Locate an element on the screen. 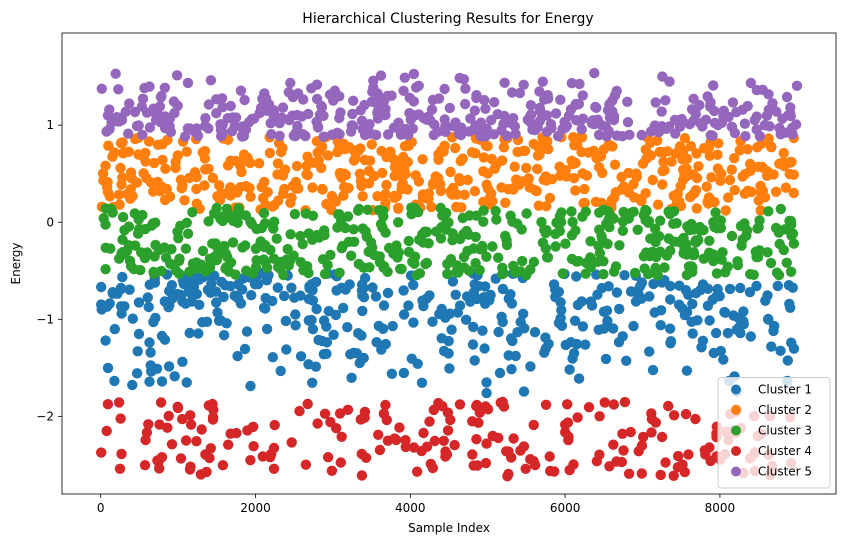  x-axis-label: Sample Index is located at coordinates (449, 528).